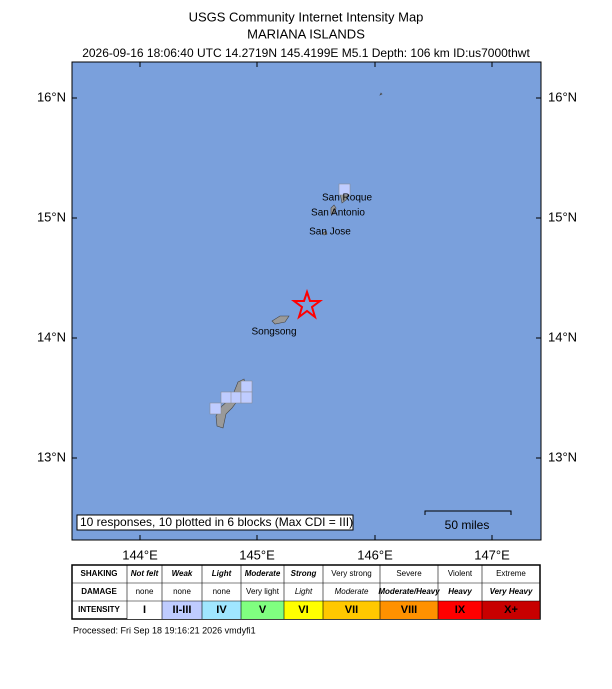  Describe the element at coordinates (140, 554) in the screenshot. I see `lon-label: 144°E` at that location.